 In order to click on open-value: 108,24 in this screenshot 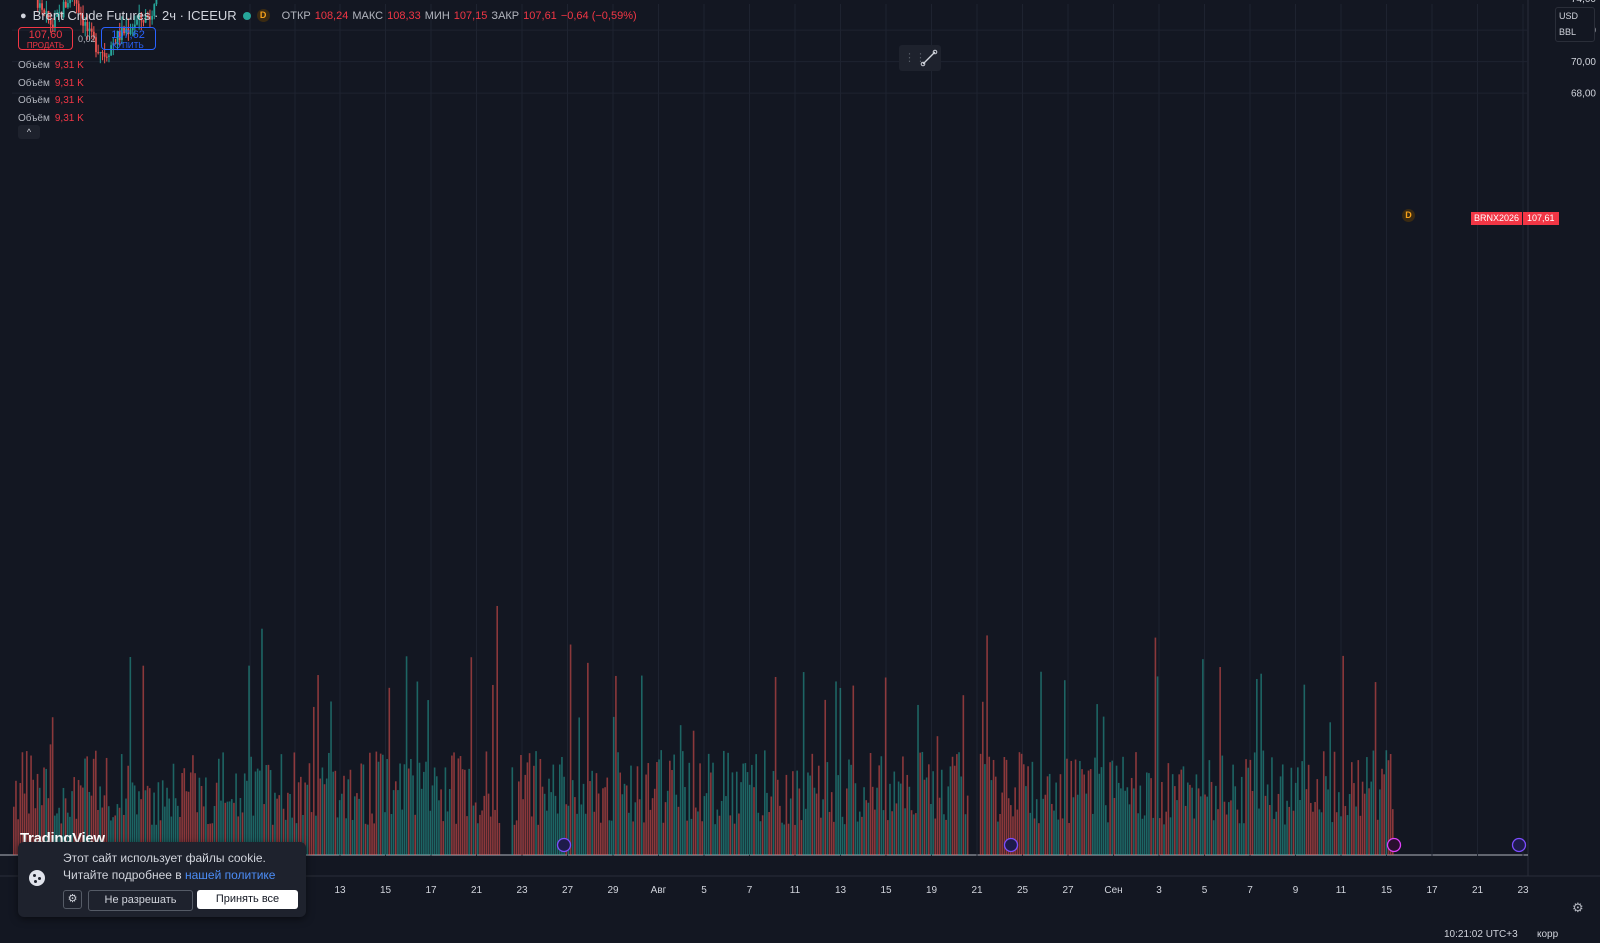, I will do `click(331, 15)`.